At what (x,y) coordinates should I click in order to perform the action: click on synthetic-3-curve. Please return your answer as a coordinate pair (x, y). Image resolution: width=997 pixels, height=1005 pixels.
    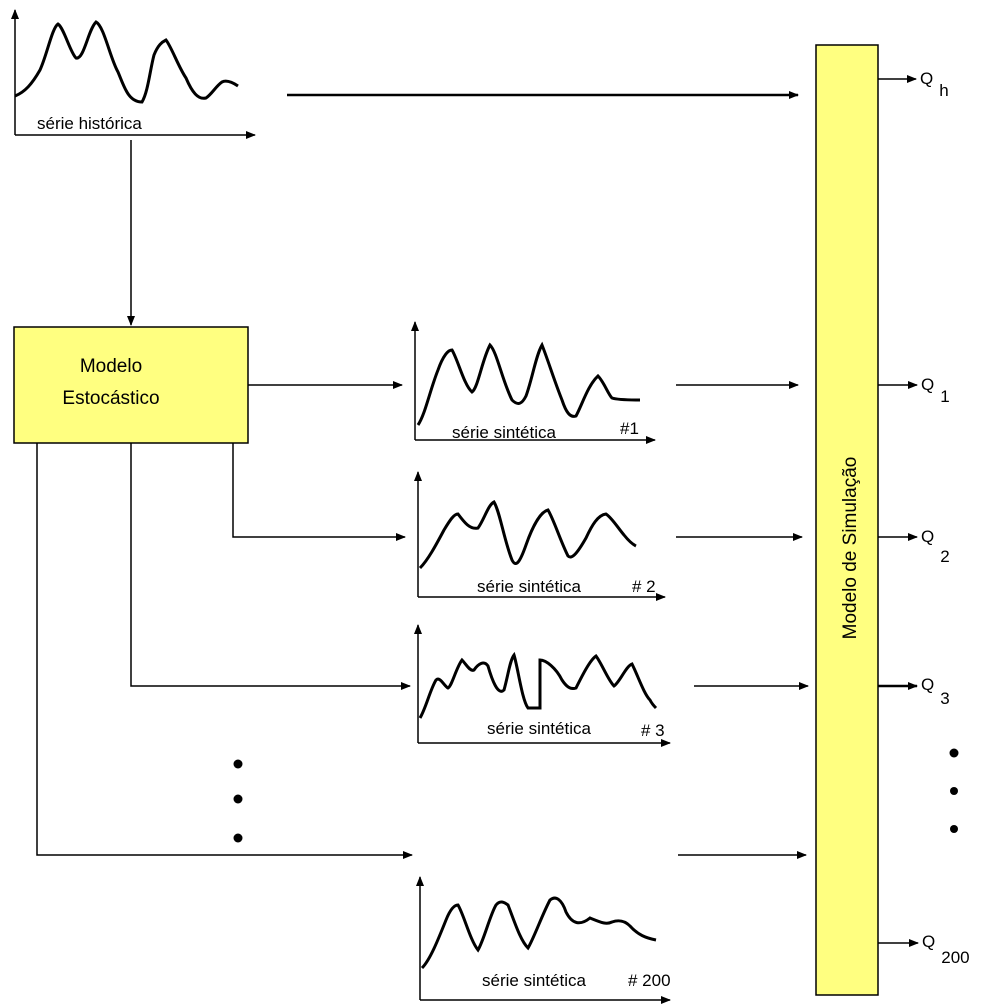
    Looking at the image, I should click on (538, 685).